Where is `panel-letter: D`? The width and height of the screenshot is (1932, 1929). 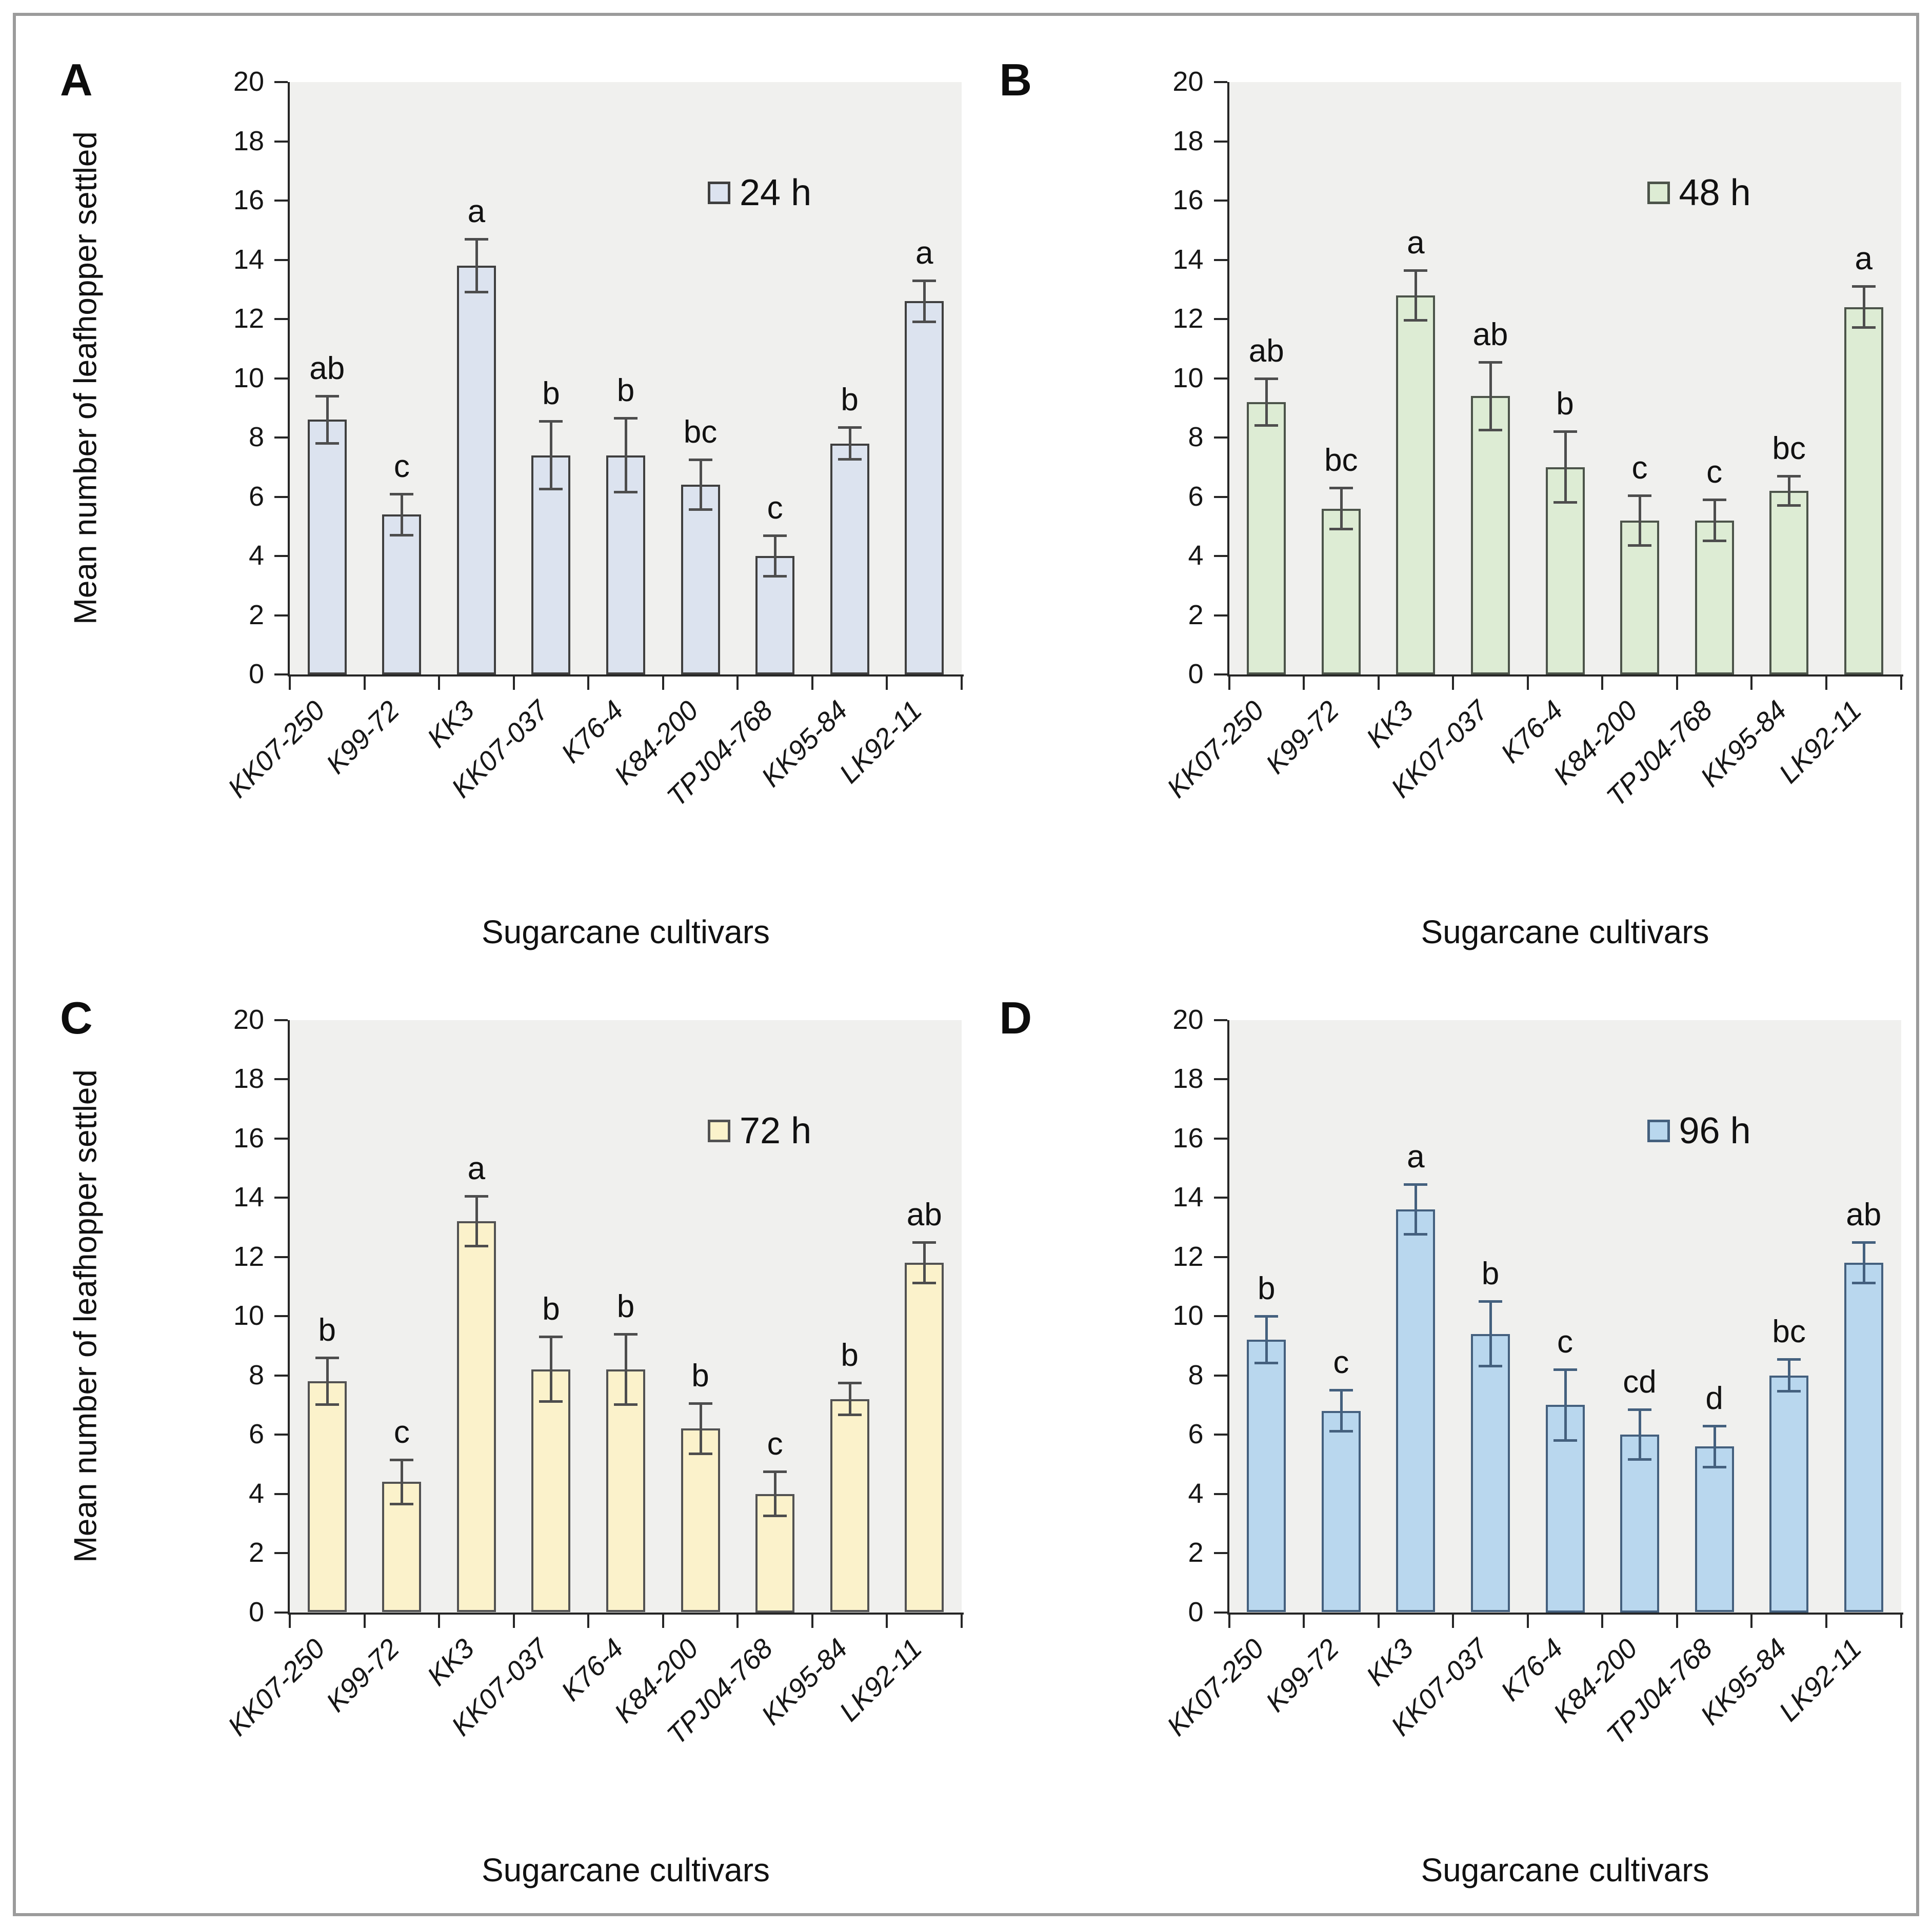
panel-letter: D is located at coordinates (1016, 1017).